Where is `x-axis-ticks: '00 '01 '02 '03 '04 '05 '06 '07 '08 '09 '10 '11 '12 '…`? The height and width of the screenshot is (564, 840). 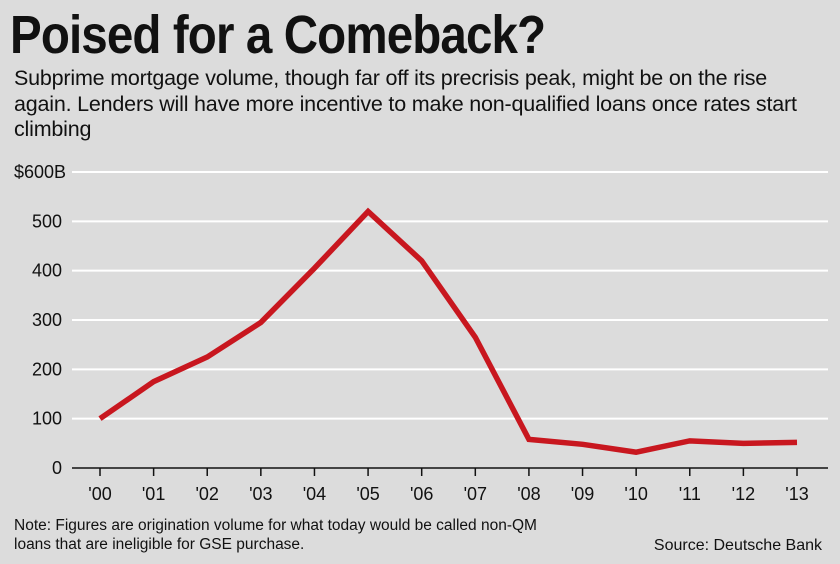 x-axis-ticks: '00 '01 '02 '03 '04 '05 '06 '07 '08 '09 '10 '11 '12 '… is located at coordinates (450, 483).